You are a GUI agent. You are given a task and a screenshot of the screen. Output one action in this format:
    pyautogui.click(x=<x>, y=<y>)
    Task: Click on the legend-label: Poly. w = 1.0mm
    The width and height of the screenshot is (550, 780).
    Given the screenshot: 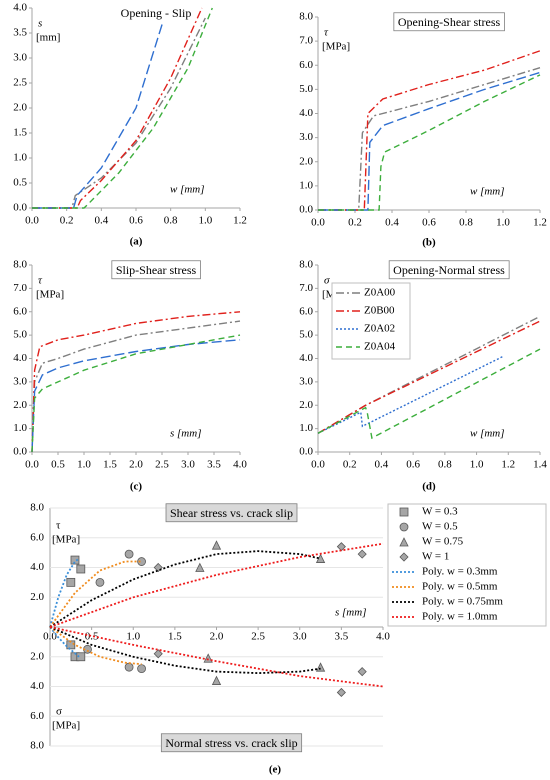 What is the action you would take?
    pyautogui.click(x=460, y=617)
    